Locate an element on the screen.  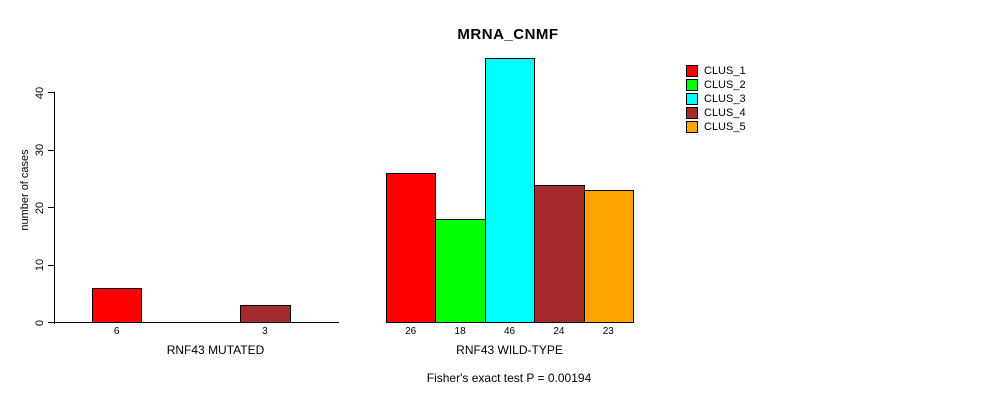
legend-label: CLUS_1 is located at coordinates (725, 71).